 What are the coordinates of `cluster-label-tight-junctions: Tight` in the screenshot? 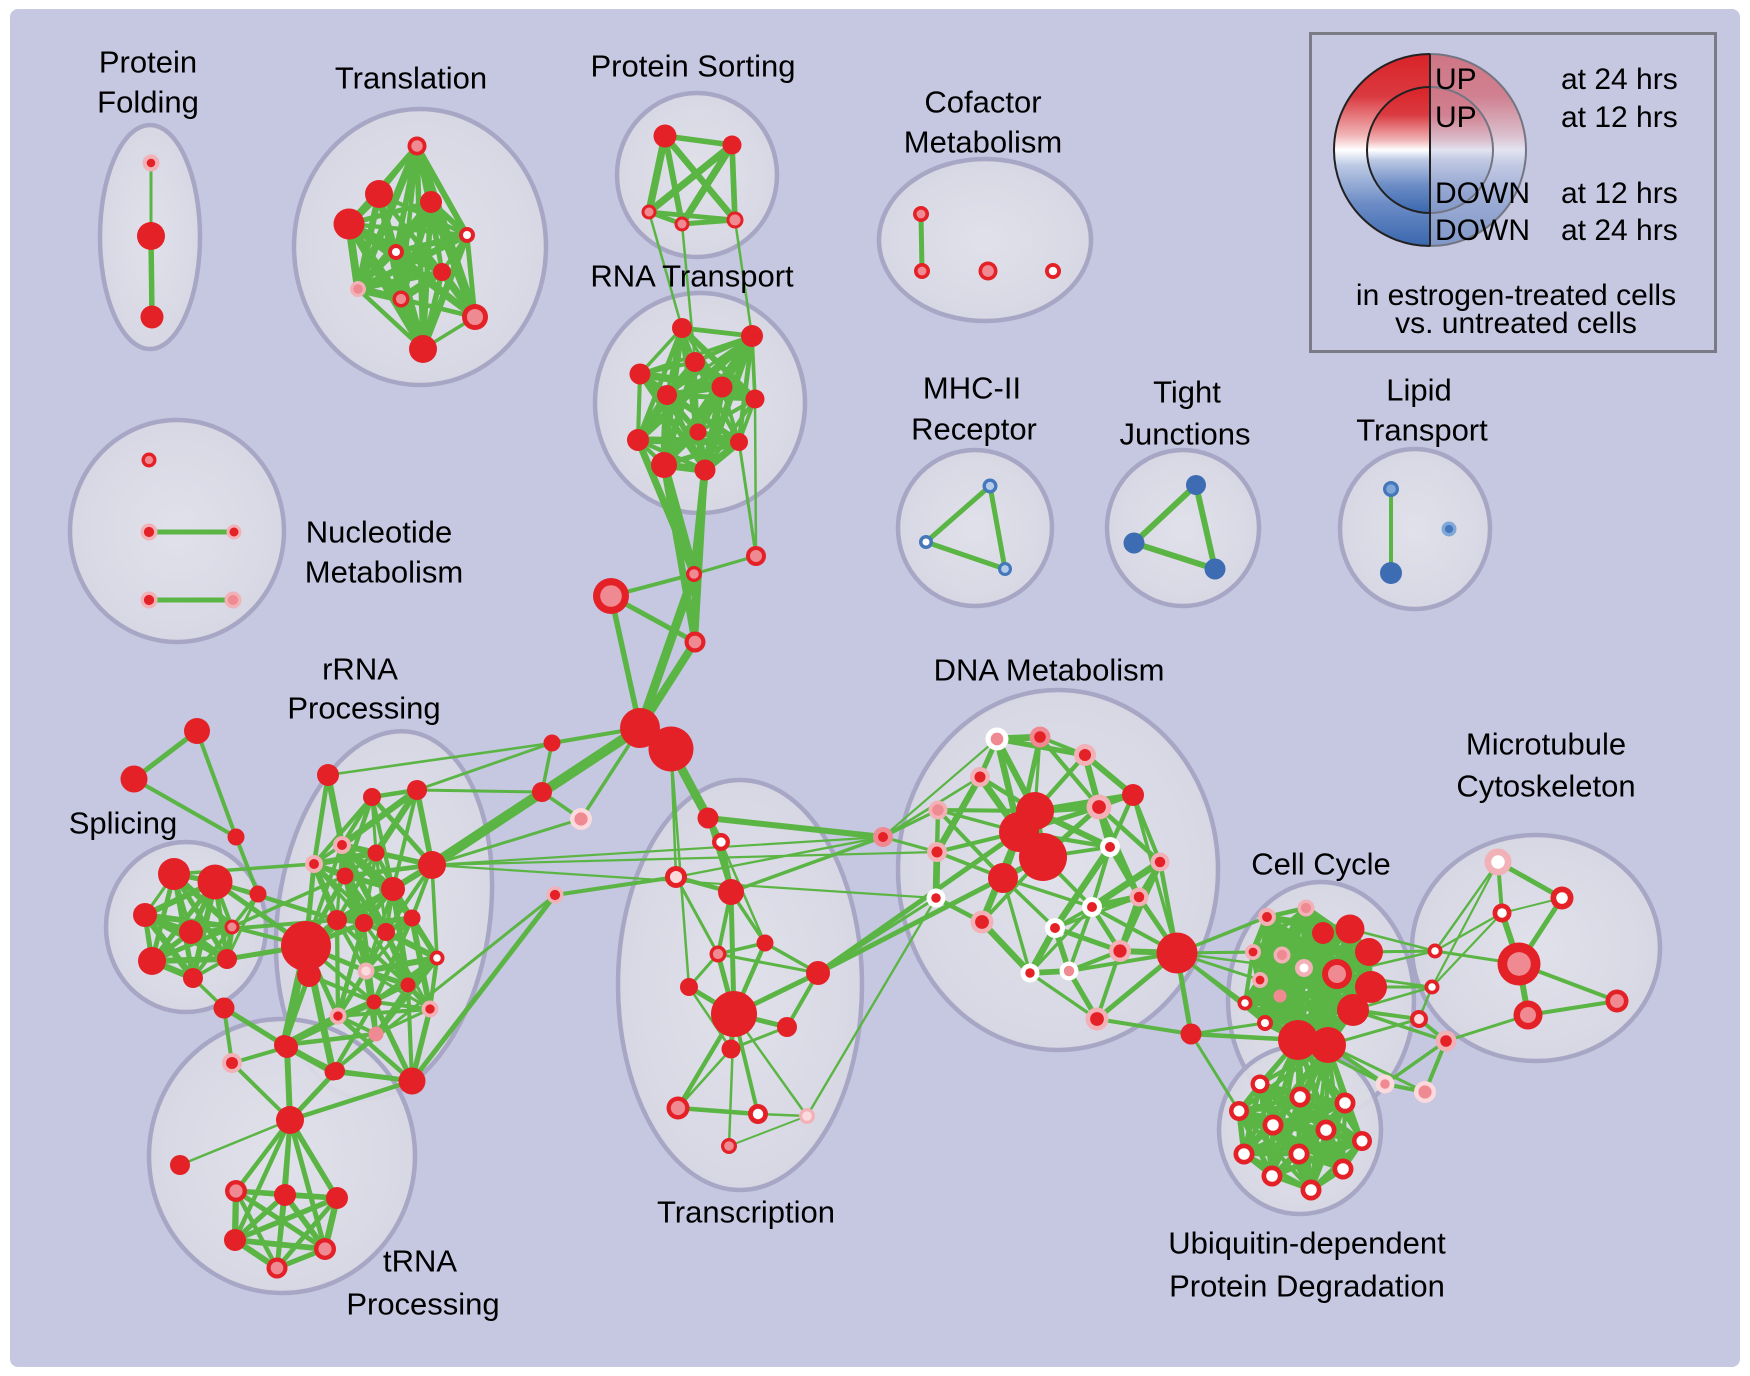 It's located at (1187, 392).